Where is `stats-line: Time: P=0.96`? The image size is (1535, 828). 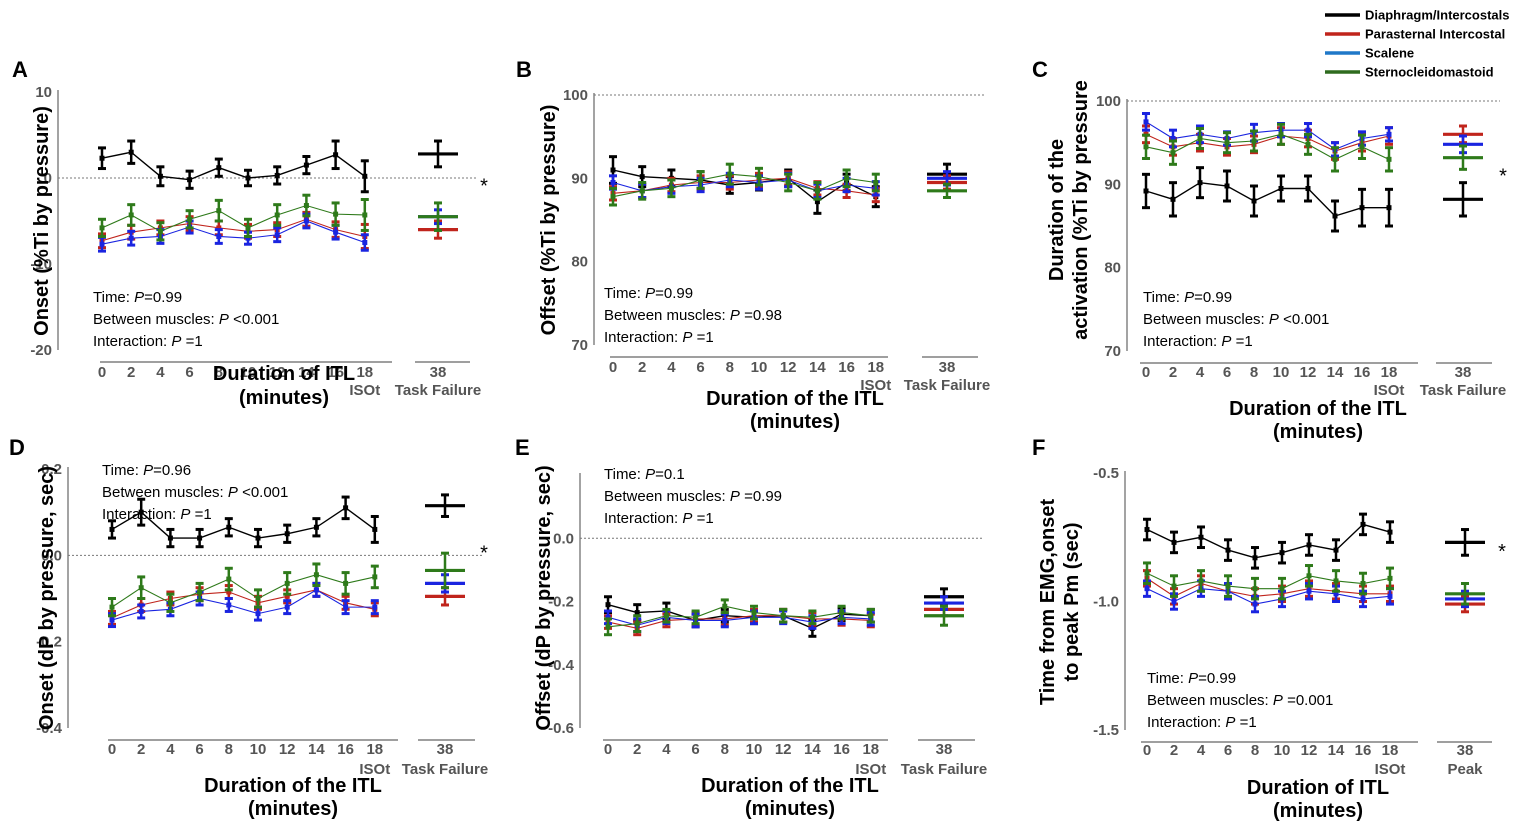
stats-line: Time: P=0.96 is located at coordinates (146, 470).